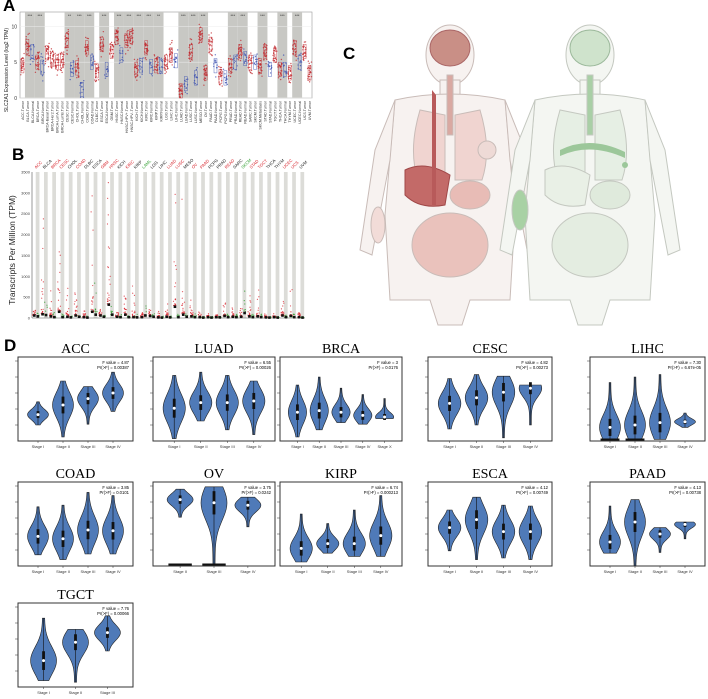 The height and width of the screenshot is (699, 708). I want to click on x-tick-label: BRCA-LumB.Tumor, so click(63, 116).